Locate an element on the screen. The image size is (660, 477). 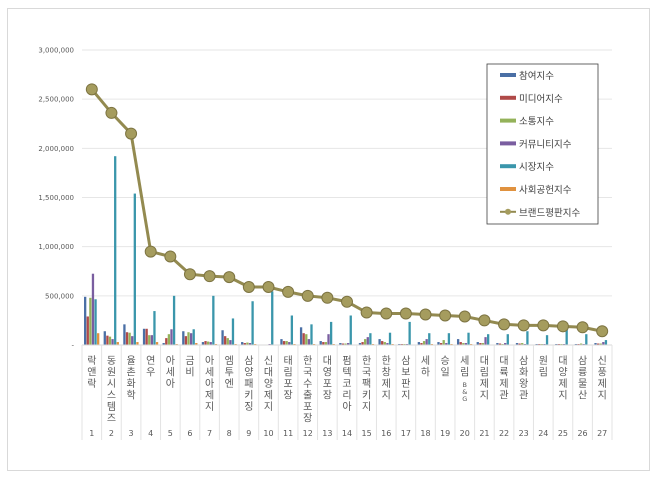
legend-marker is located at coordinates (508, 211).